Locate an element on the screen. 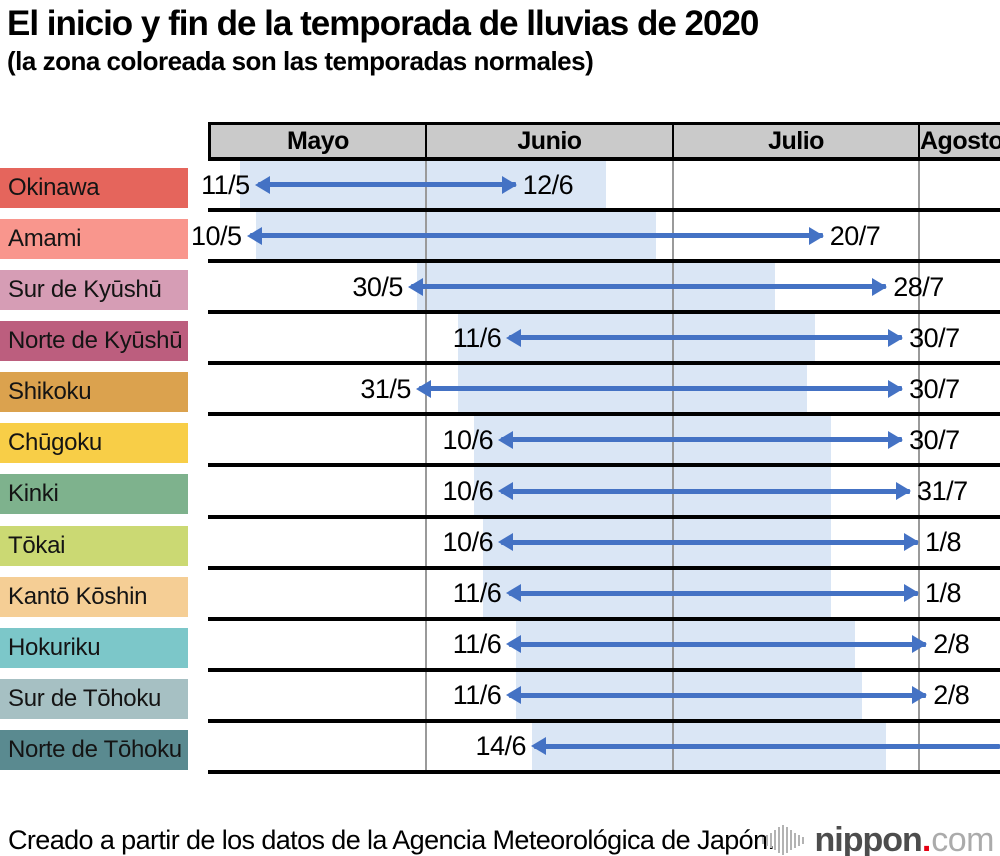 This screenshot has width=1000, height=856. end-date-label: 31/7 is located at coordinates (942, 491).